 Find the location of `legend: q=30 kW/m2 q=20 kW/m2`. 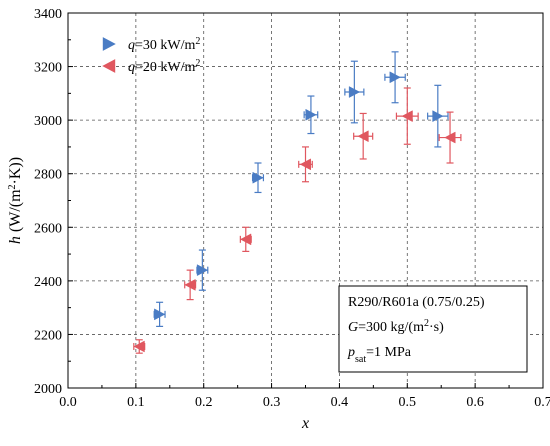

legend: q=30 kW/m2 q=20 kW/m2 is located at coordinates (151, 56).